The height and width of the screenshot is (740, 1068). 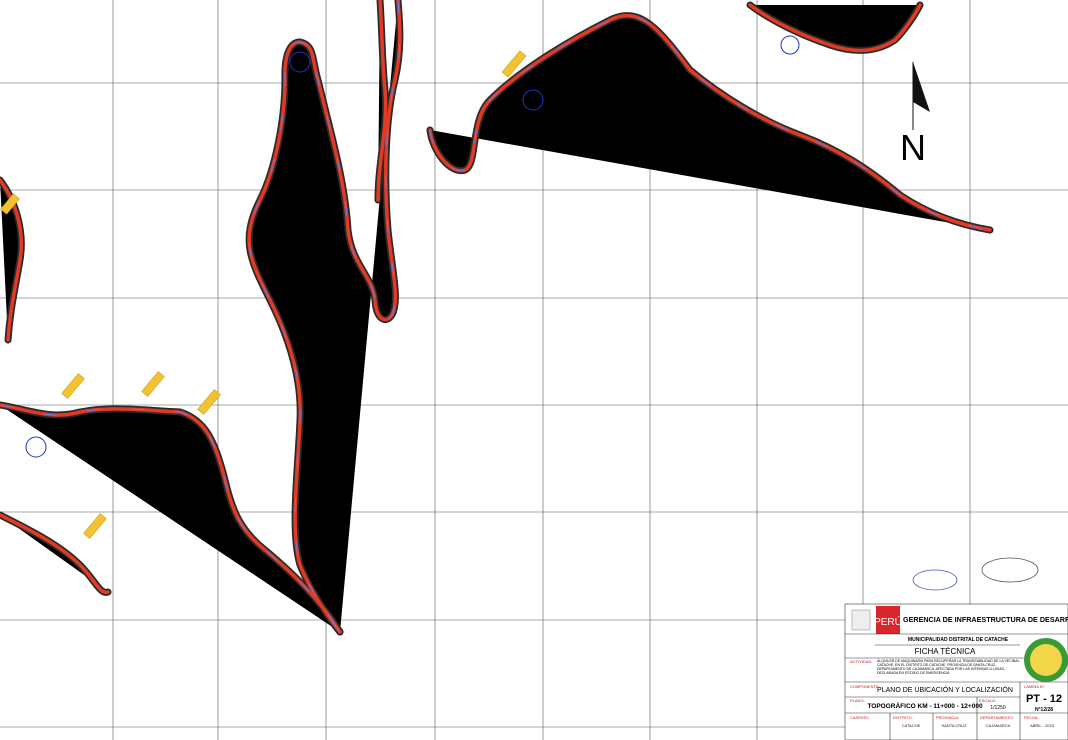 I want to click on sheet-label: LÁMINA N°:, so click(x=1034, y=686).